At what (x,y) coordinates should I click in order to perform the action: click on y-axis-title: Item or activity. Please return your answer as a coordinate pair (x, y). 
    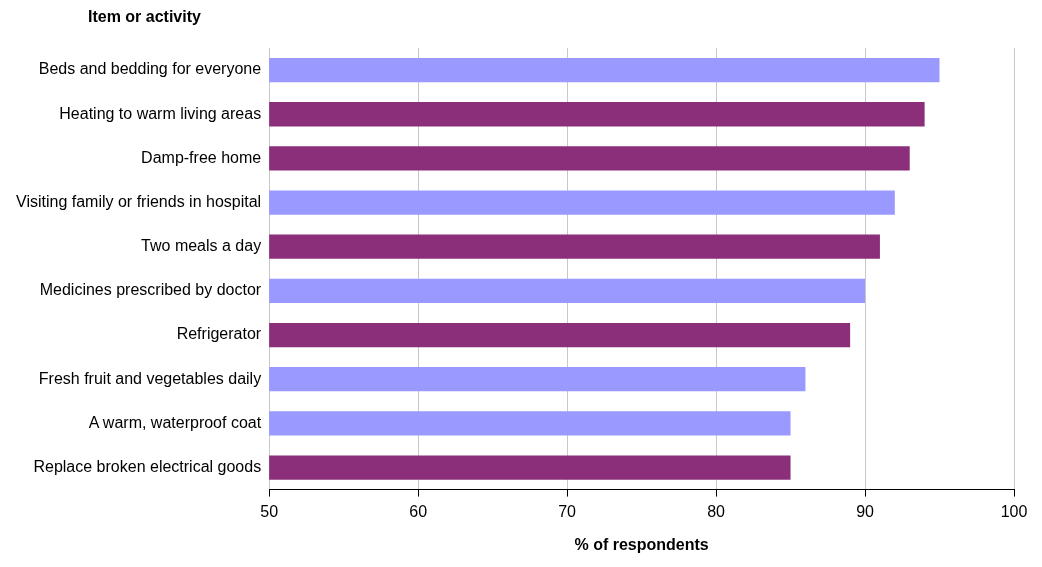
    Looking at the image, I should click on (145, 17).